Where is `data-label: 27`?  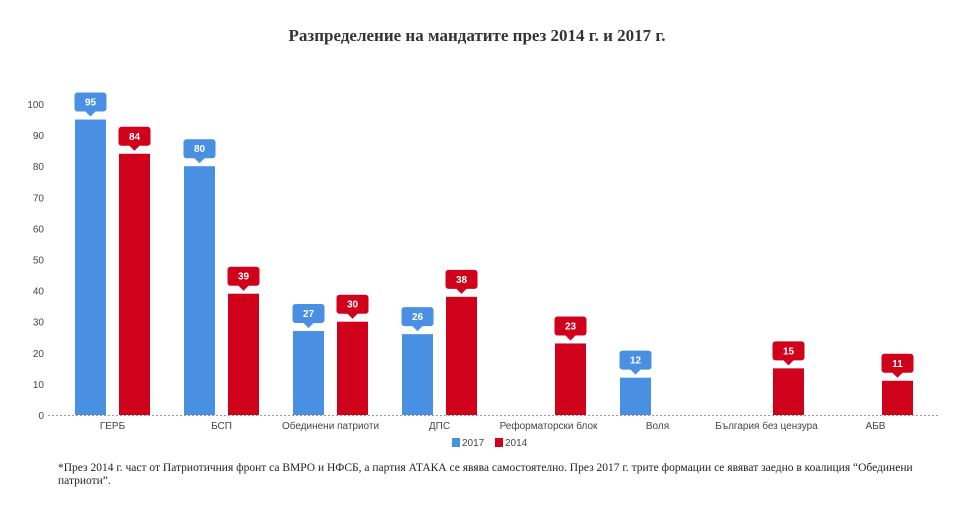 data-label: 27 is located at coordinates (309, 314).